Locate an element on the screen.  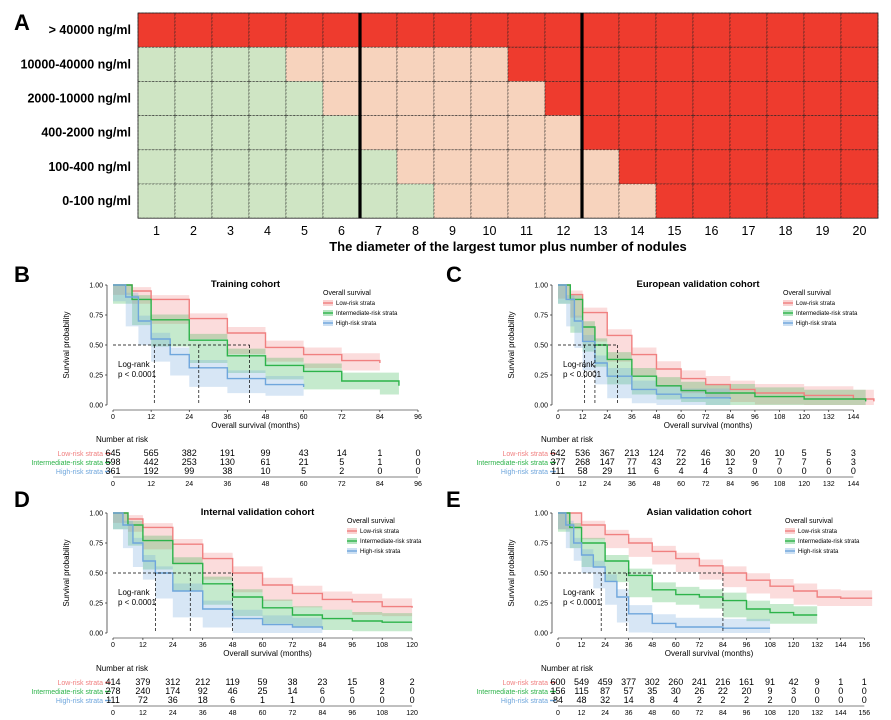
chart-title: Asian validation cohort is located at coordinates (699, 512).